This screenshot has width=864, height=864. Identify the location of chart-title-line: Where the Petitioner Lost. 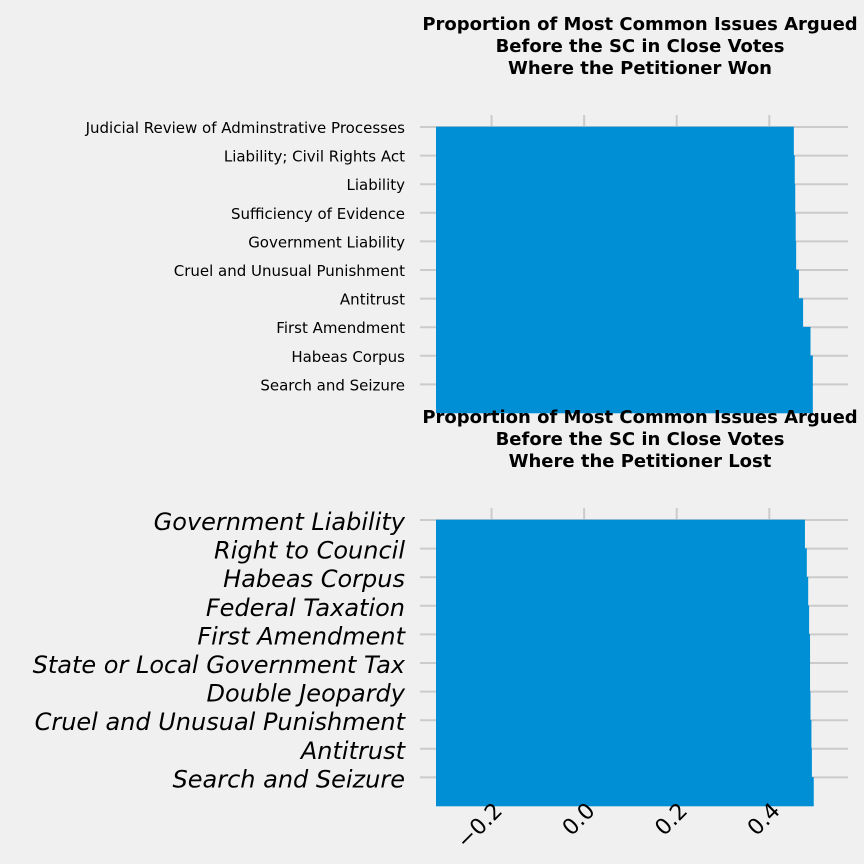
(640, 461).